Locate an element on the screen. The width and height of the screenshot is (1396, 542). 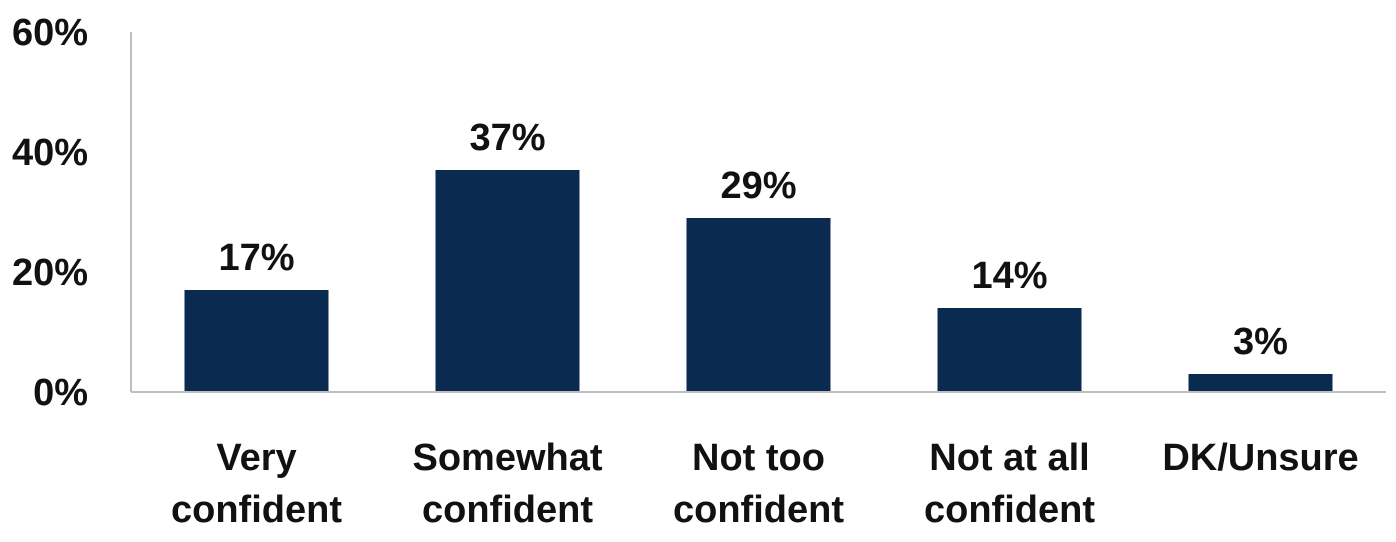
x-tick-label: Very confident is located at coordinates (256, 484).